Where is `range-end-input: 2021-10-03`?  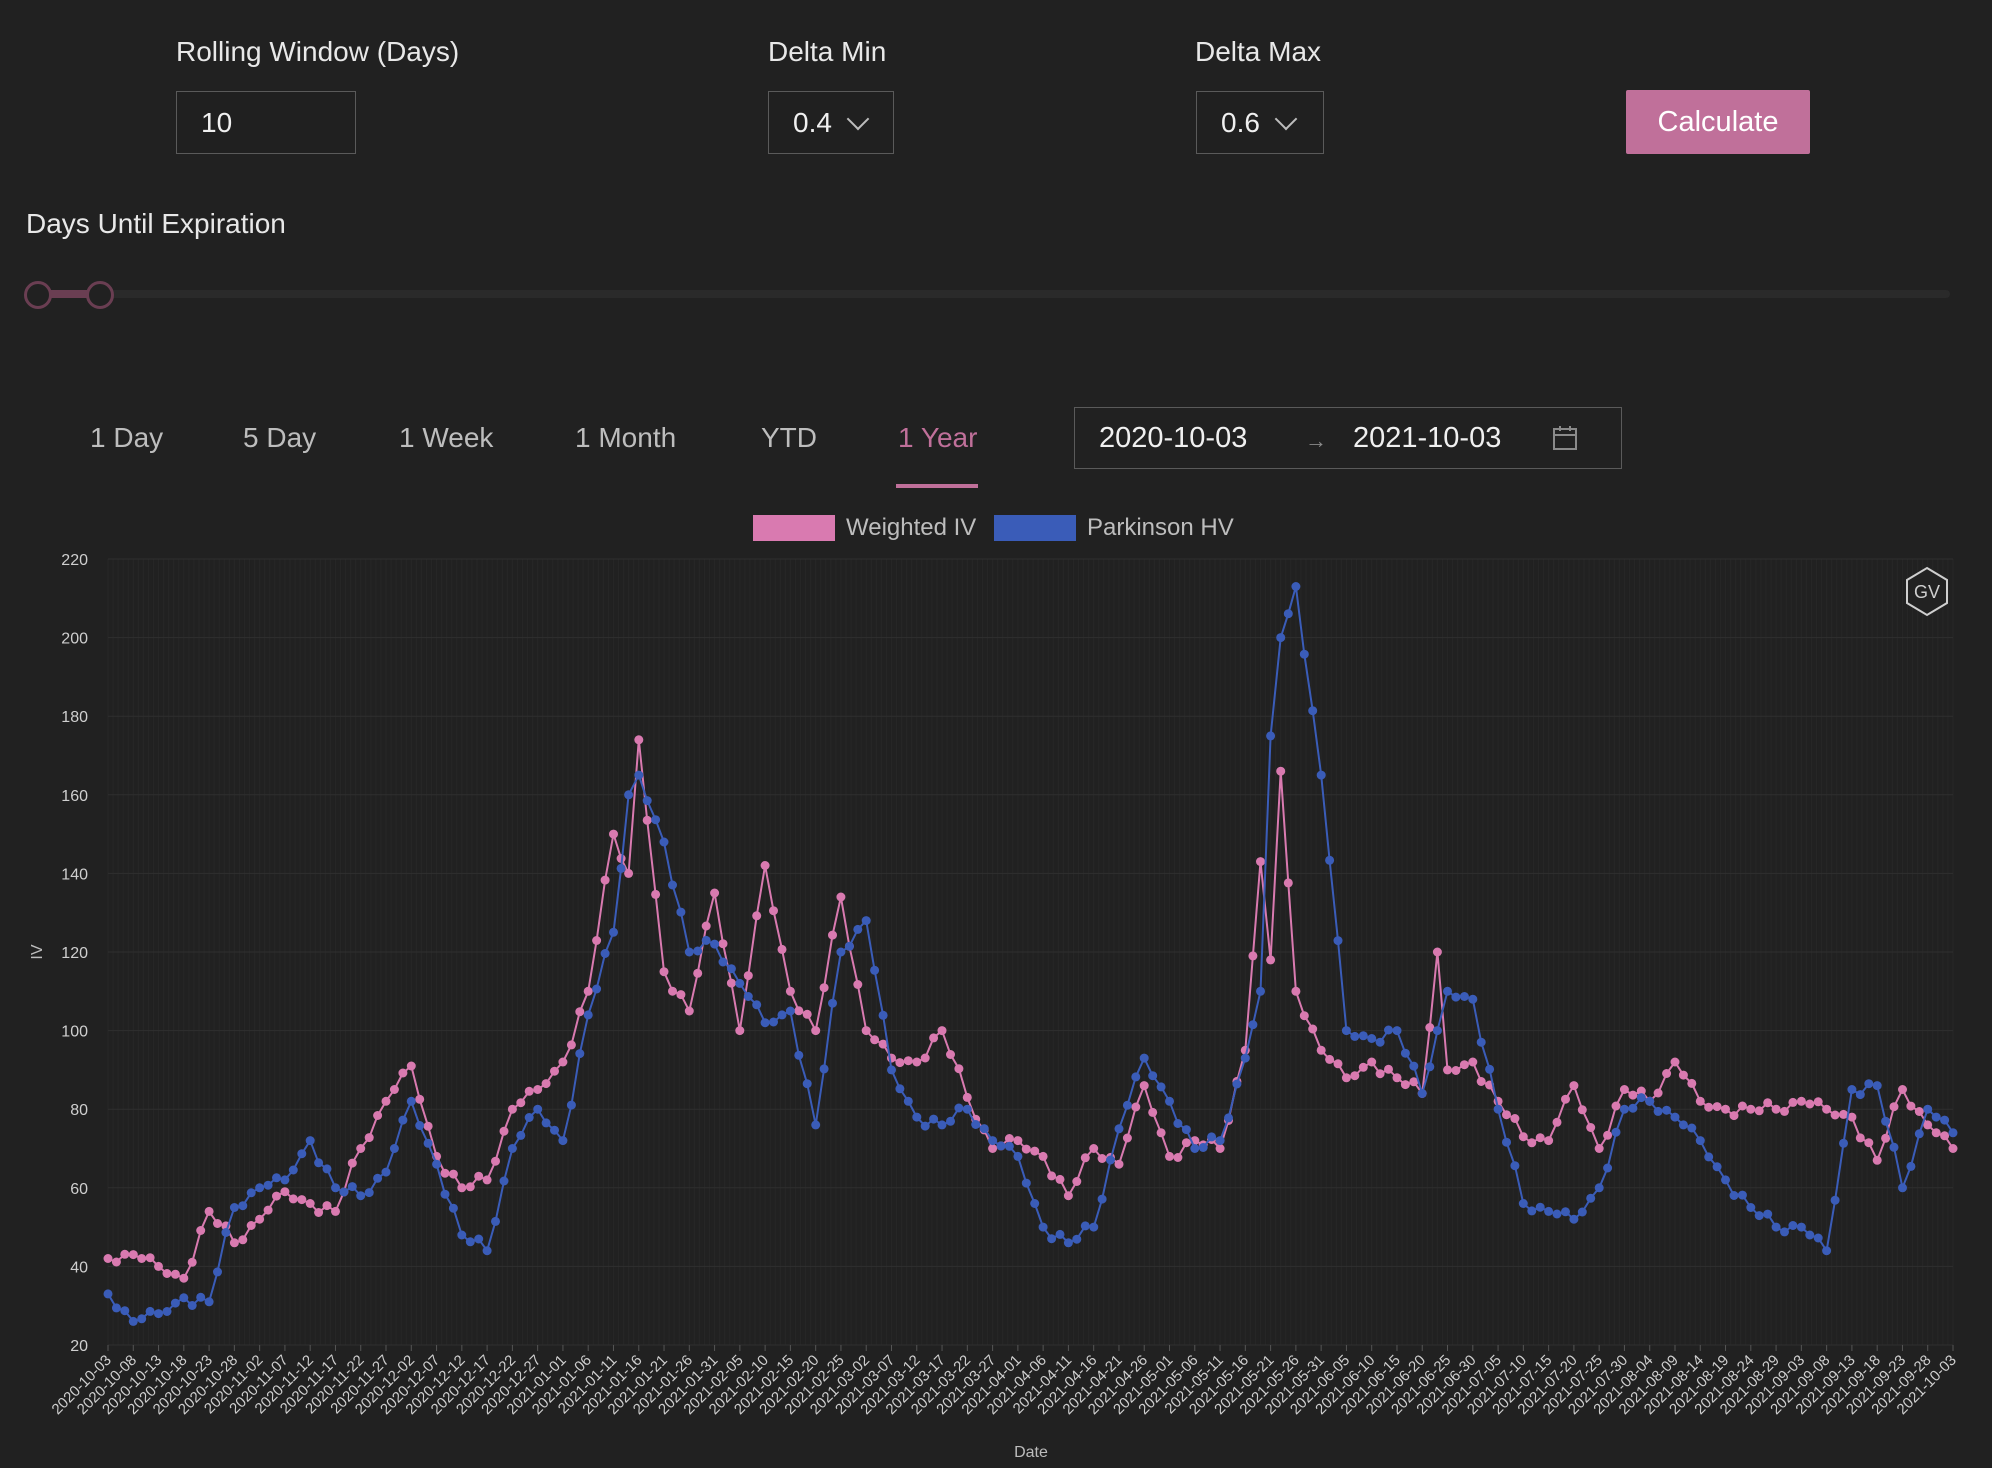 range-end-input: 2021-10-03 is located at coordinates (1427, 438).